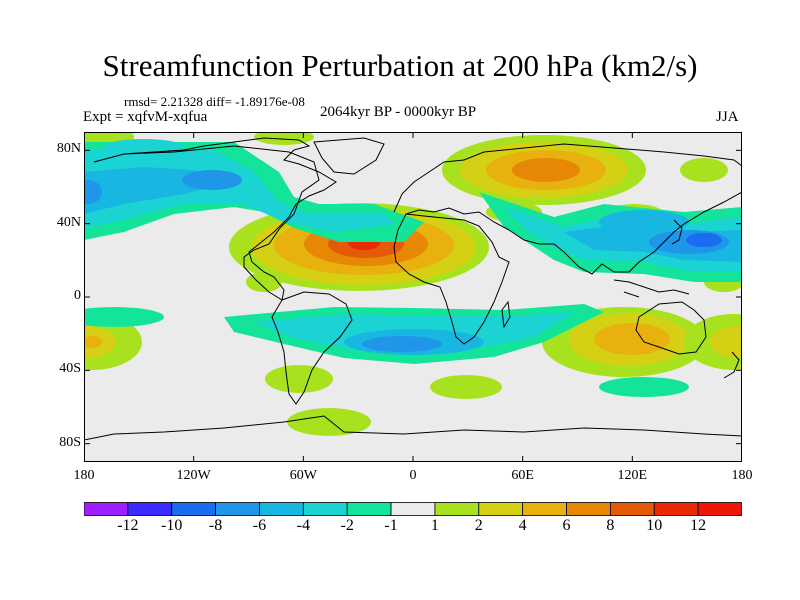  Describe the element at coordinates (727, 117) in the screenshot. I see `season-label: JJA` at that location.